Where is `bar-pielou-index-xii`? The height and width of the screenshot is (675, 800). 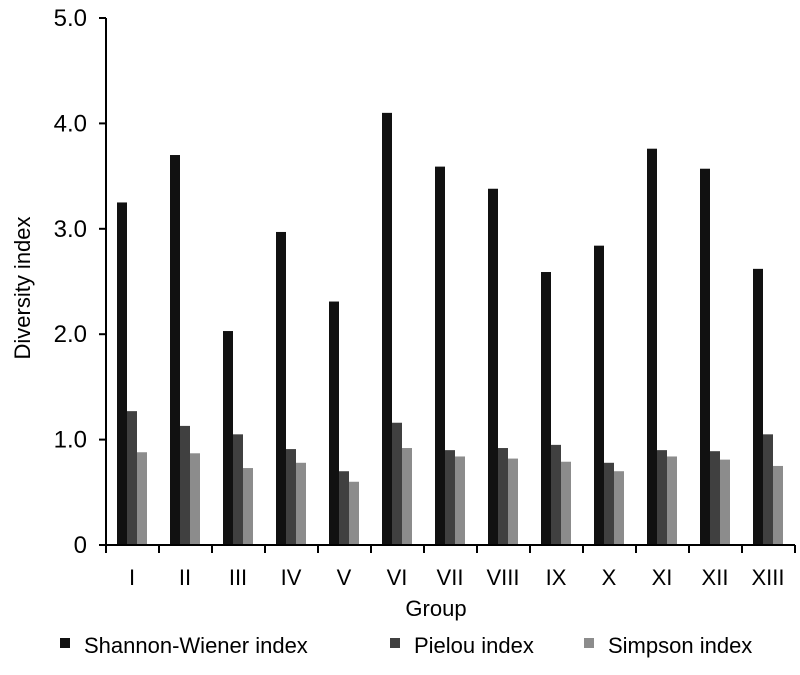 bar-pielou-index-xii is located at coordinates (715, 498).